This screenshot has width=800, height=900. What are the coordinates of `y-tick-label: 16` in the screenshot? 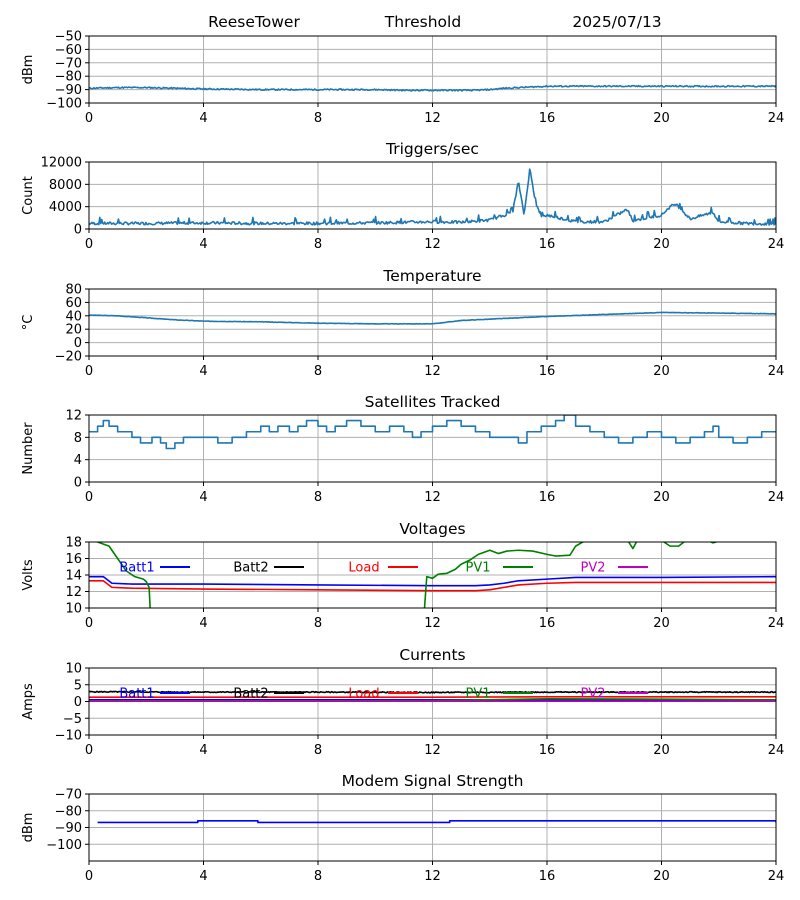 It's located at (73, 559).